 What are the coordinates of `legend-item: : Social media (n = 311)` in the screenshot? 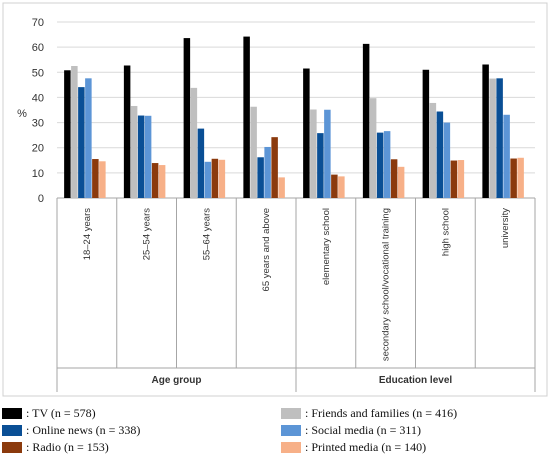 It's located at (351, 430).